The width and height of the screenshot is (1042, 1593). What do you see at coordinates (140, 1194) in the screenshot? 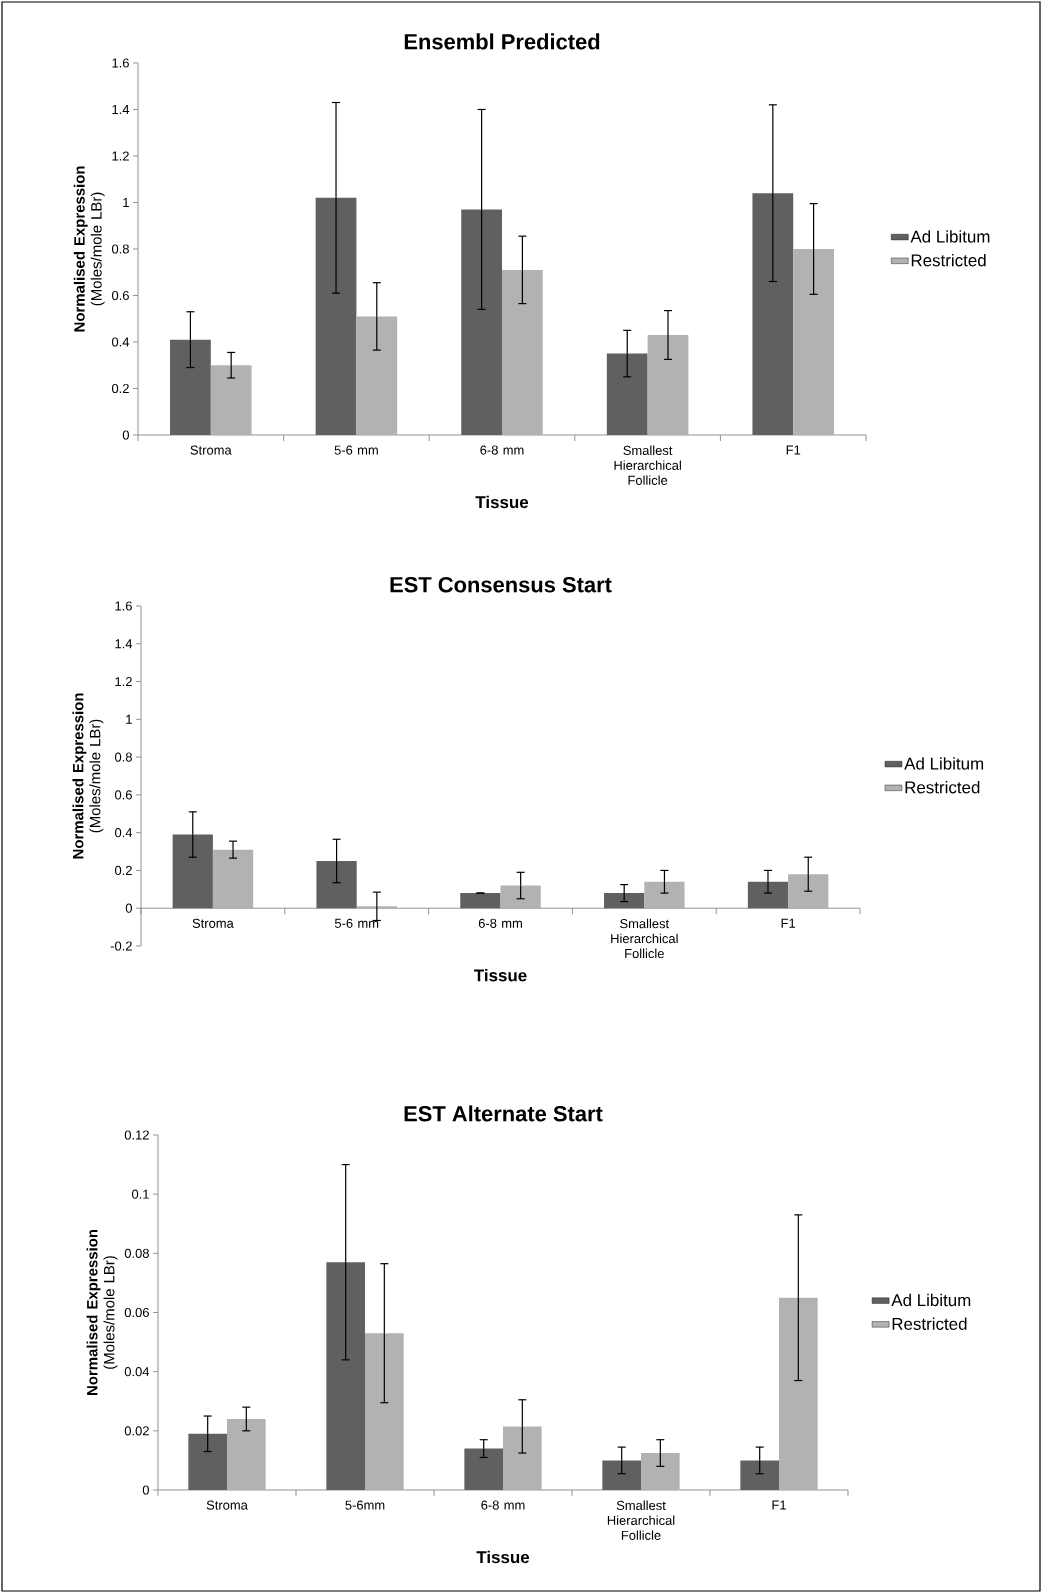
I see `y-tick-label: 0.1` at bounding box center [140, 1194].